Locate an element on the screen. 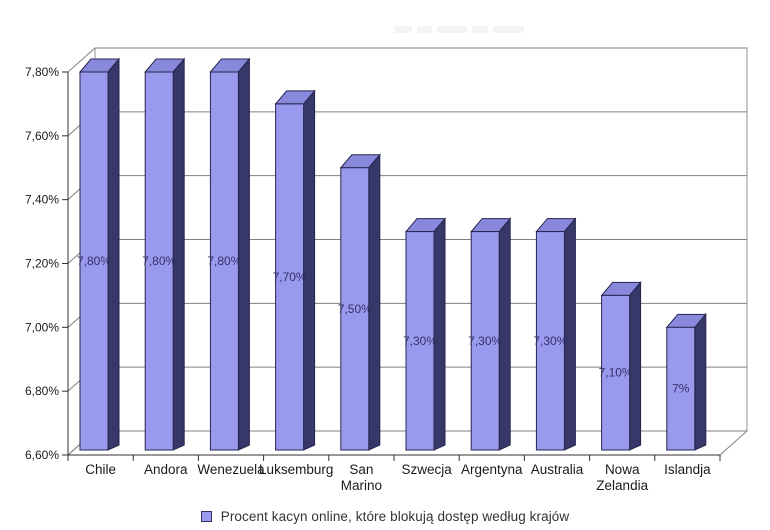  y-axis-label: 6,80% is located at coordinates (42, 391).